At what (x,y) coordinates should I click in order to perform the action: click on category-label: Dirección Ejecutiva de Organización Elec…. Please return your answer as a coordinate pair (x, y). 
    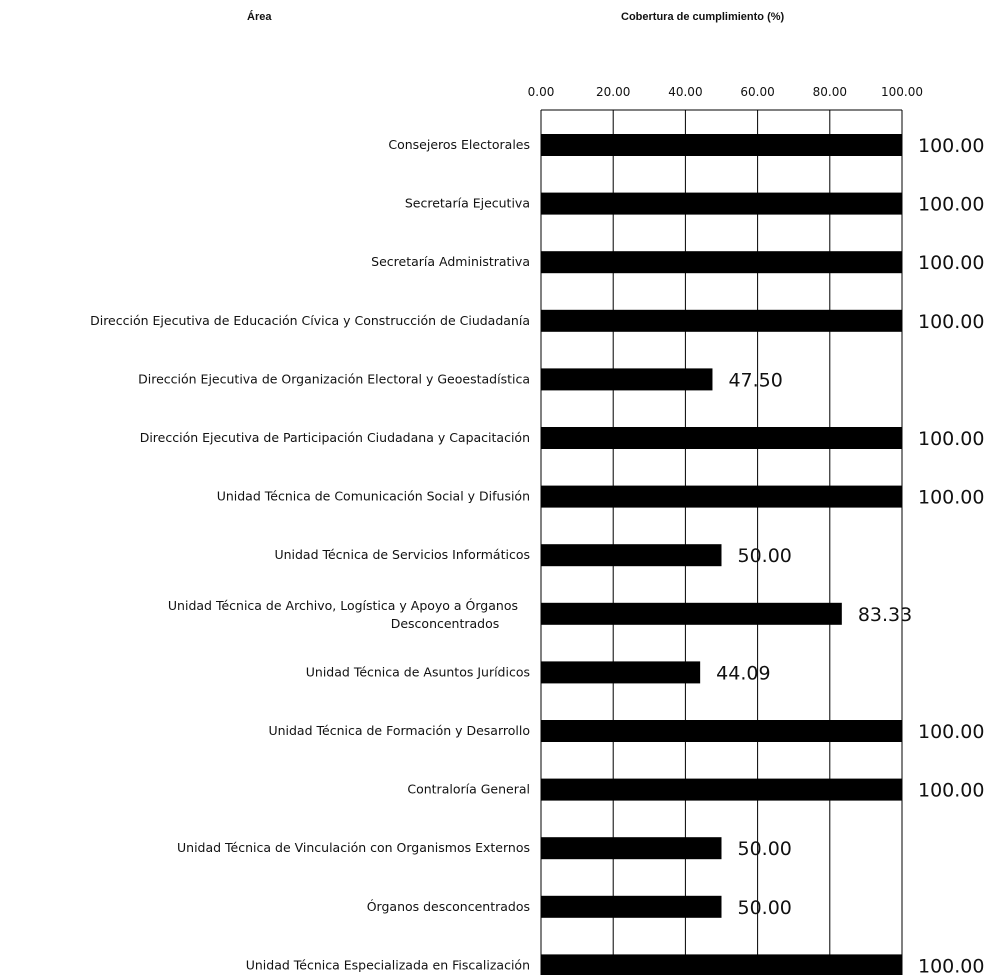
    Looking at the image, I should click on (334, 378).